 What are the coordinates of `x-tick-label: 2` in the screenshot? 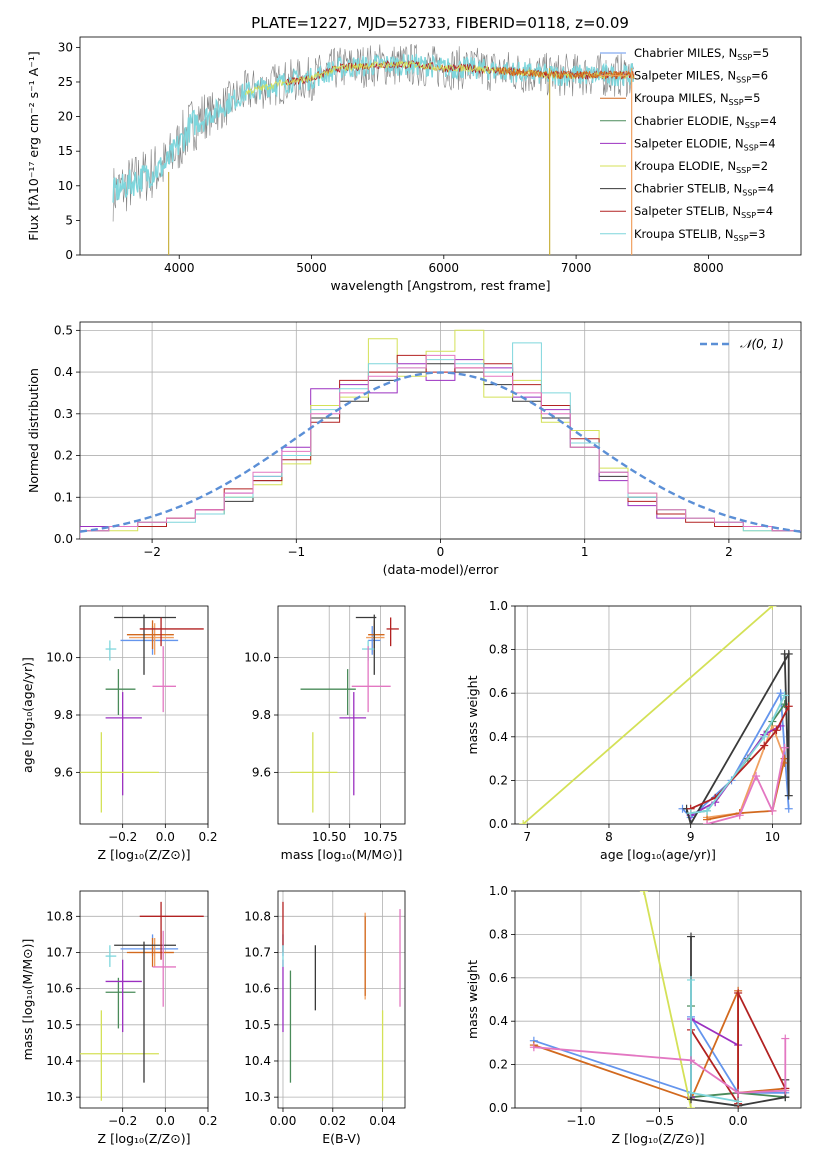 It's located at (729, 552).